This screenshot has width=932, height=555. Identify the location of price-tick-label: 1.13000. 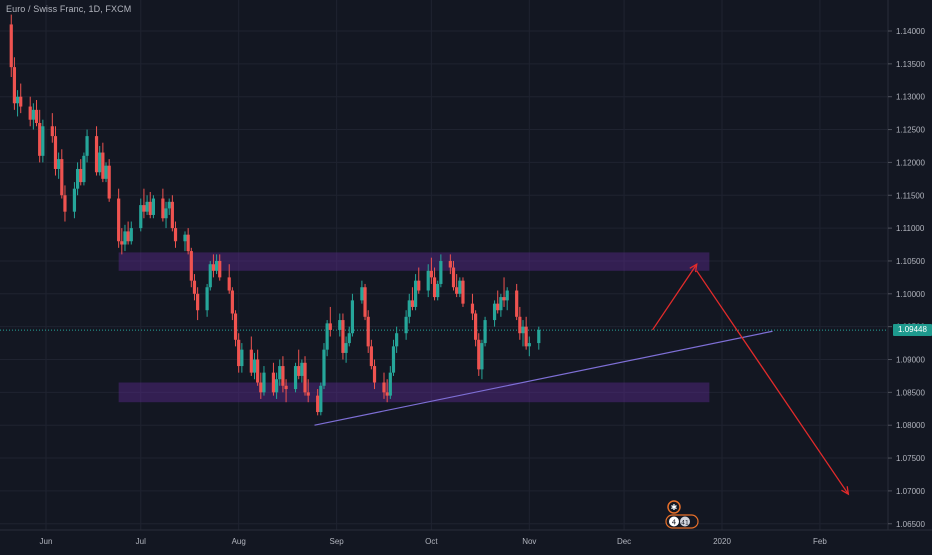
(910, 97).